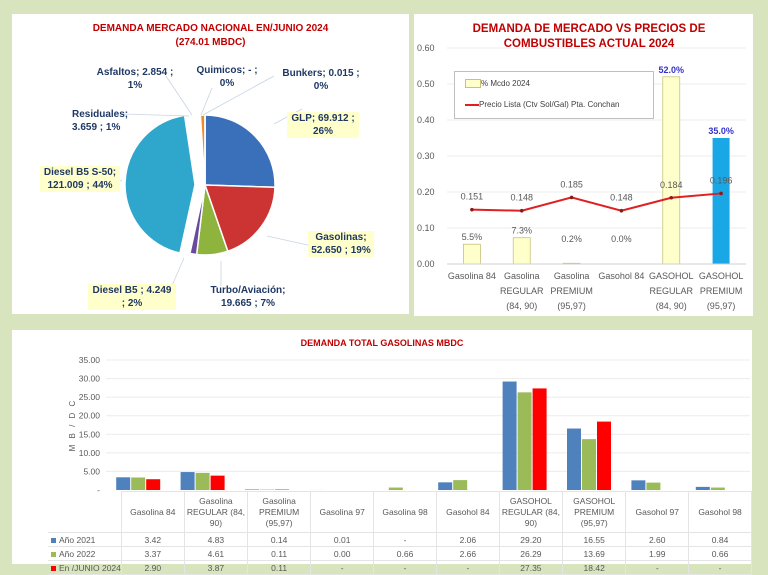  What do you see at coordinates (216, 512) in the screenshot?
I see `column-header-line: REGULAR (84,` at bounding box center [216, 512].